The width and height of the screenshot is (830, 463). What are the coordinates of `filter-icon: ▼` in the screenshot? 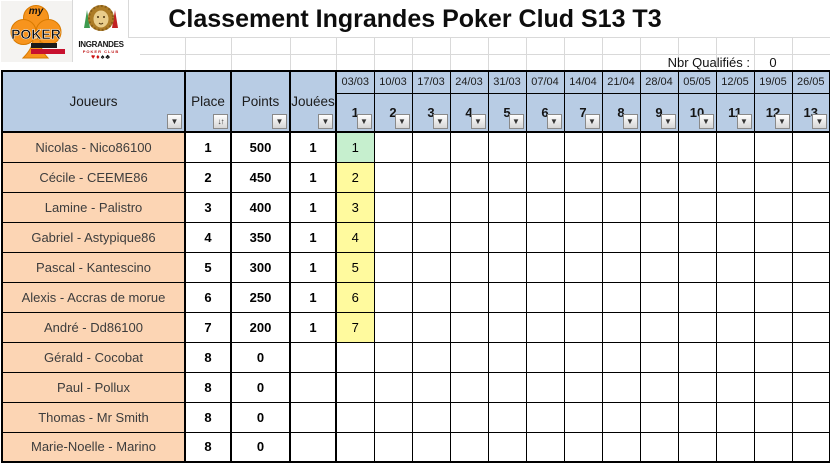 It's located at (174, 121).